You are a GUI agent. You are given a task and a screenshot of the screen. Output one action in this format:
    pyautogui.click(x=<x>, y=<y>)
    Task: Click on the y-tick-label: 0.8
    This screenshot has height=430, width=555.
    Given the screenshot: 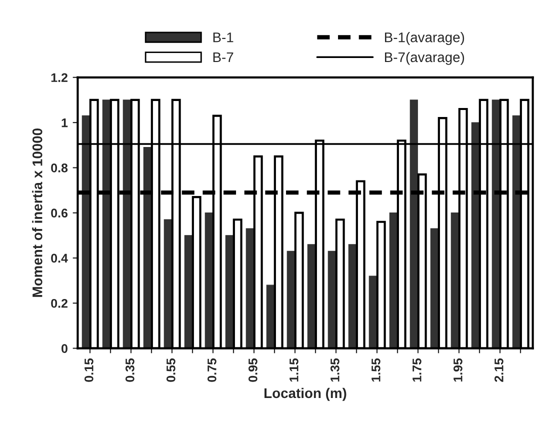 What is the action you would take?
    pyautogui.click(x=59, y=168)
    